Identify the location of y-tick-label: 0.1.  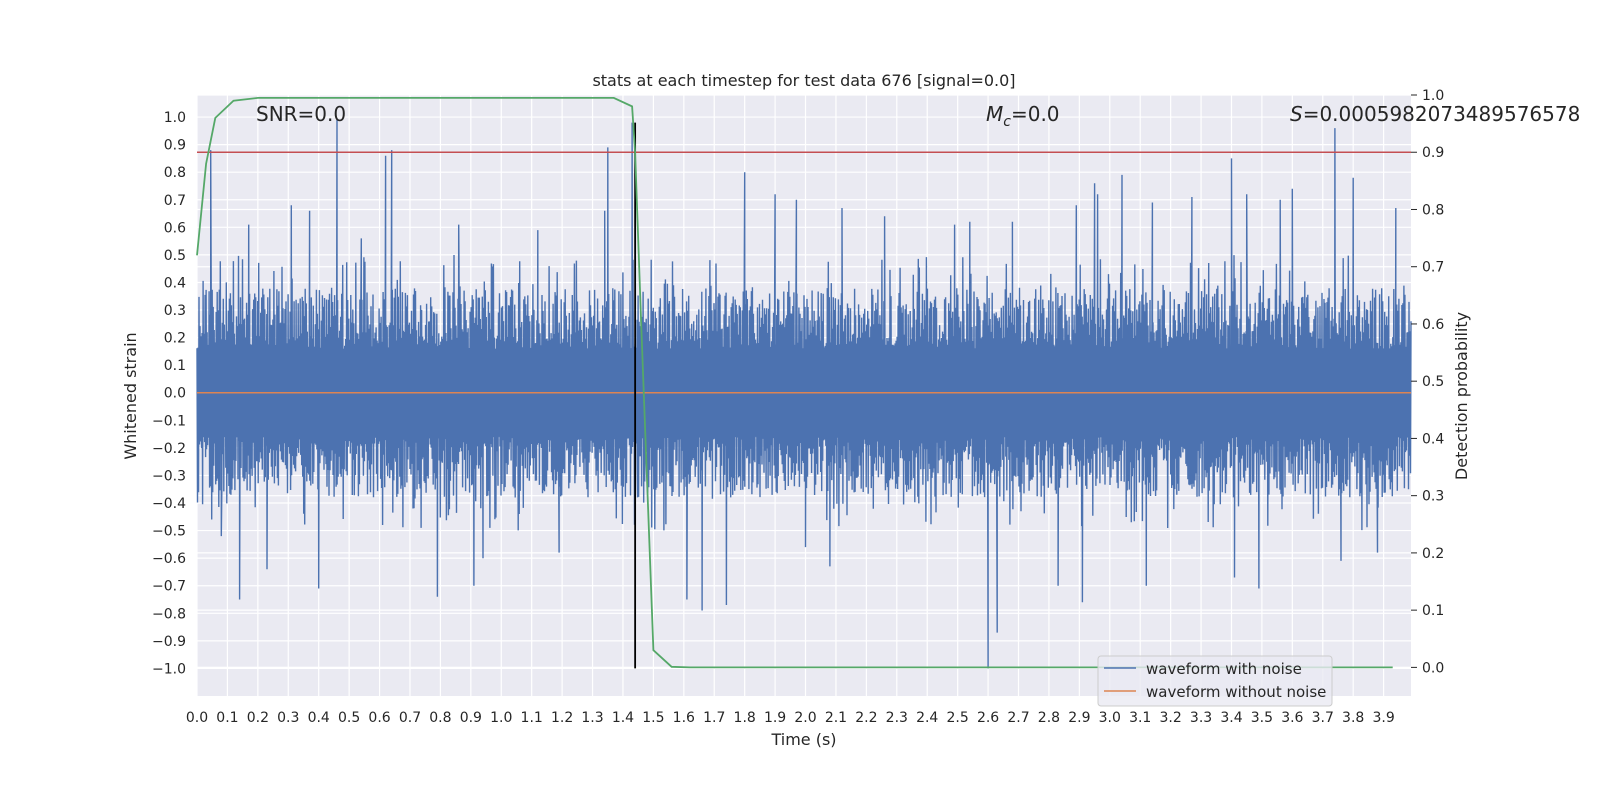
(175, 366).